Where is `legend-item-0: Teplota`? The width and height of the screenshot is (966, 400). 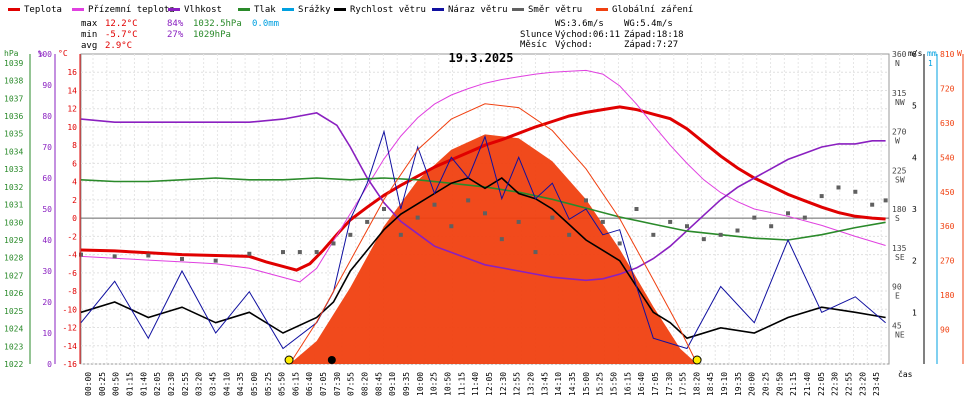
legend-item-0: Teplota is located at coordinates (35, 10).